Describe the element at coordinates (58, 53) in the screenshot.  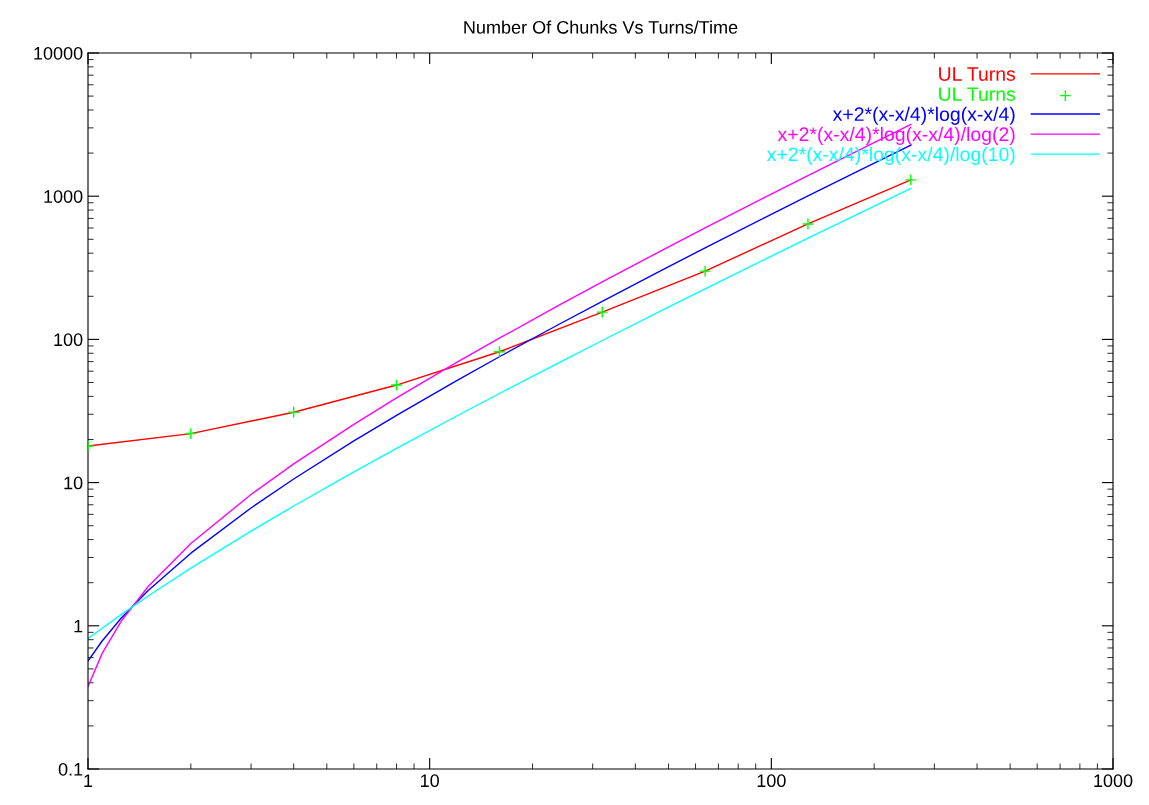
I see `y-tick-label: 10000` at that location.